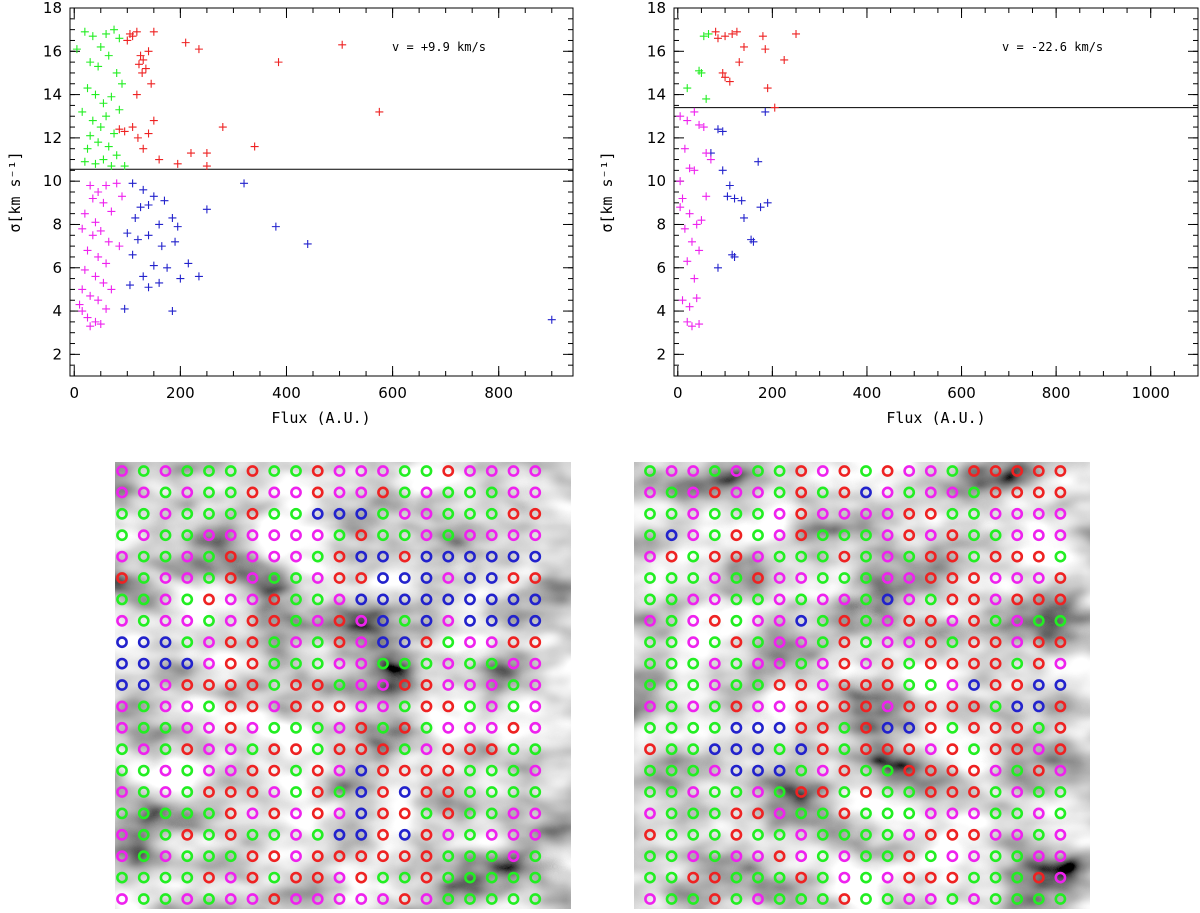  Describe the element at coordinates (145, 68) in the screenshot. I see `scatter-point-red` at that location.